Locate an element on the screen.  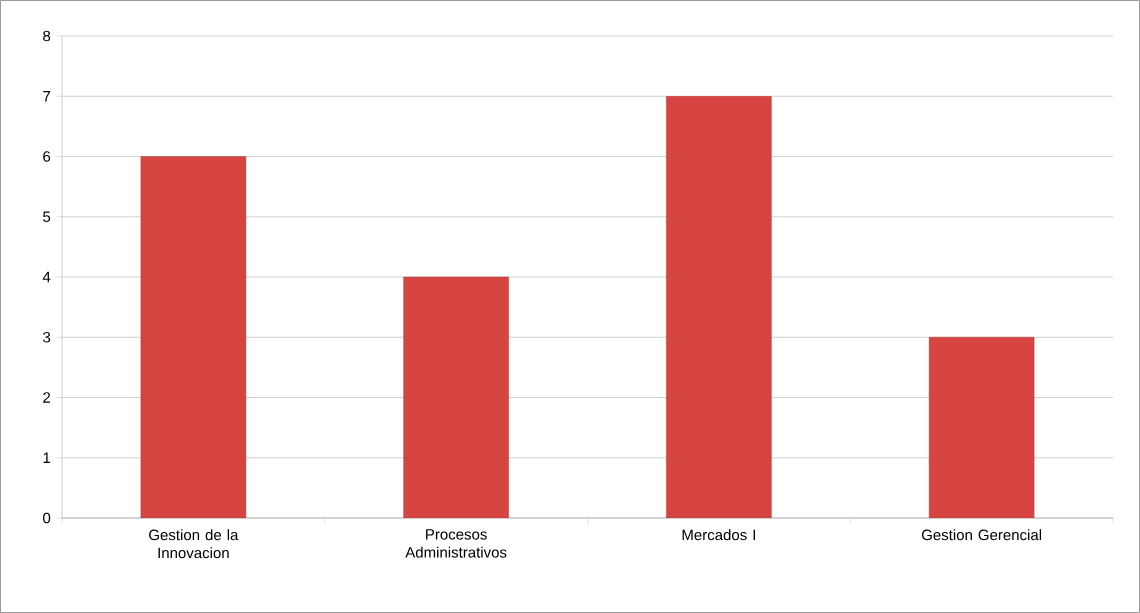
x-tick-label: Gestion Gerencial is located at coordinates (981, 535).